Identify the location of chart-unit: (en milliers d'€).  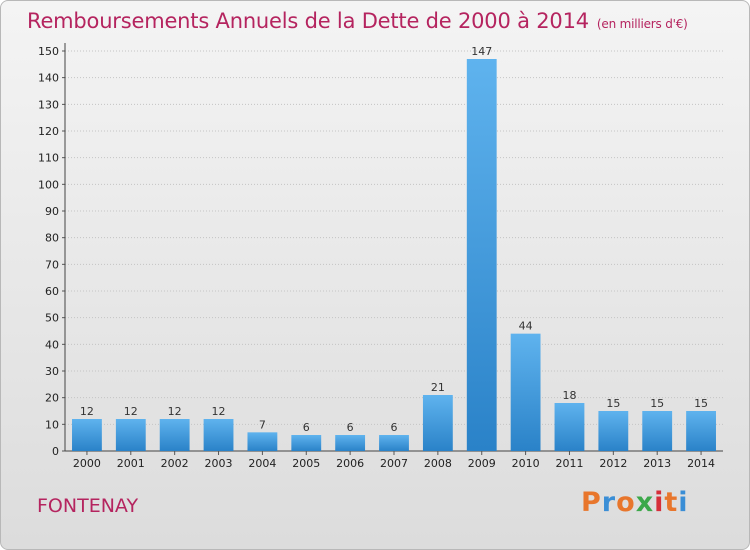
(642, 24).